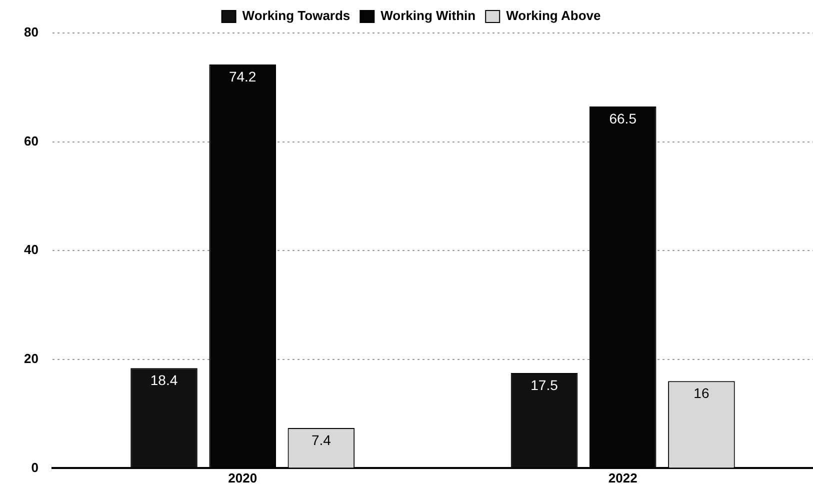 The image size is (813, 490). Describe the element at coordinates (164, 380) in the screenshot. I see `data-label: 18.4` at that location.